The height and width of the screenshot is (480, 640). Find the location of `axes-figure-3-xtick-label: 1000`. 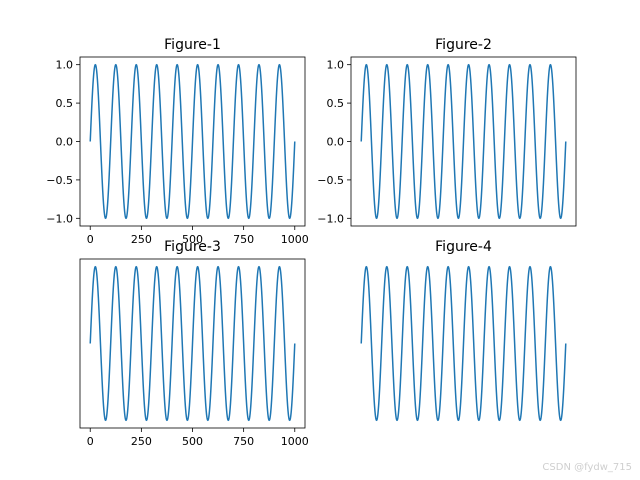

axes-figure-3-xtick-label: 1000 is located at coordinates (295, 441).